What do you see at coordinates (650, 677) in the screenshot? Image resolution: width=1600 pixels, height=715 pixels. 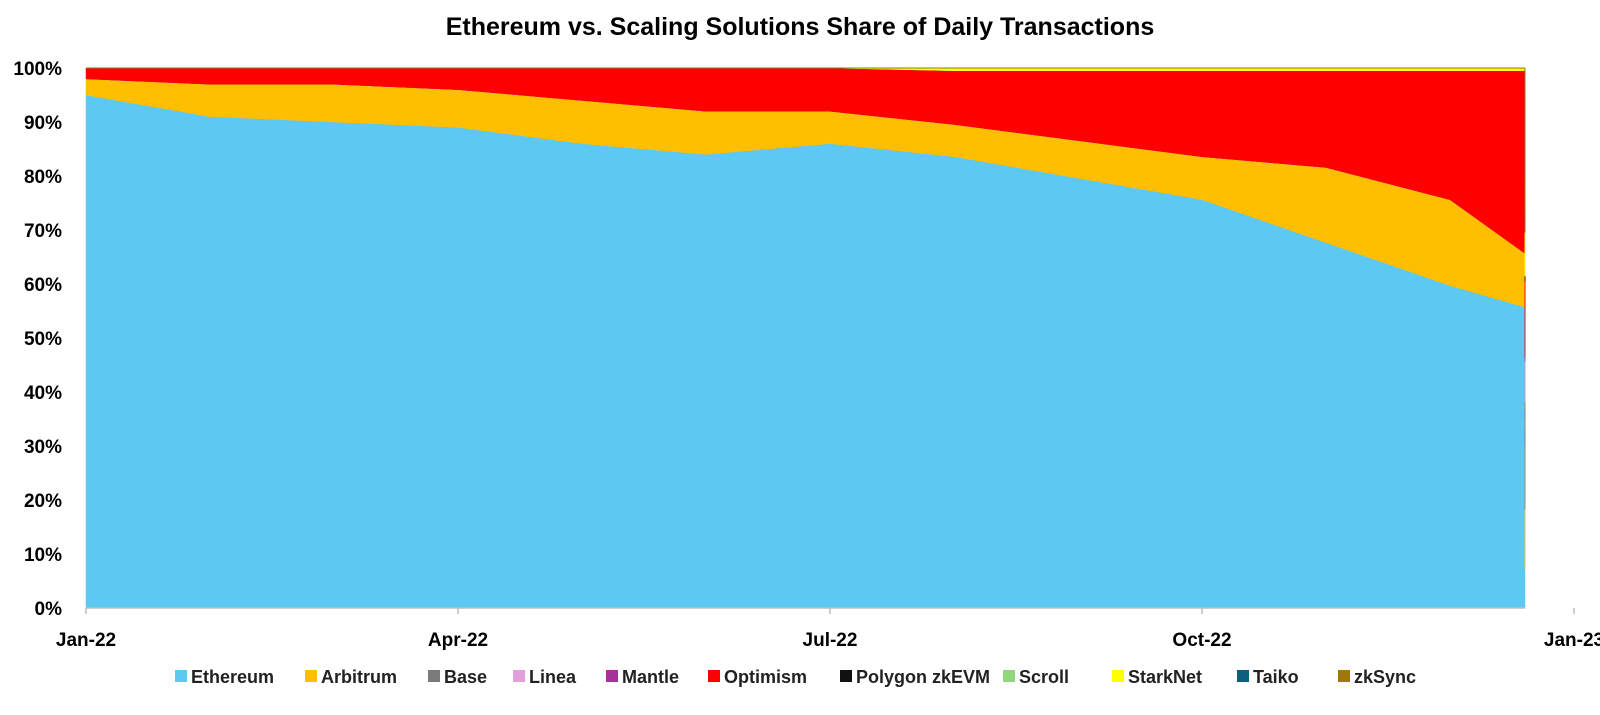 I see `legend-label-mantle: Mantle` at bounding box center [650, 677].